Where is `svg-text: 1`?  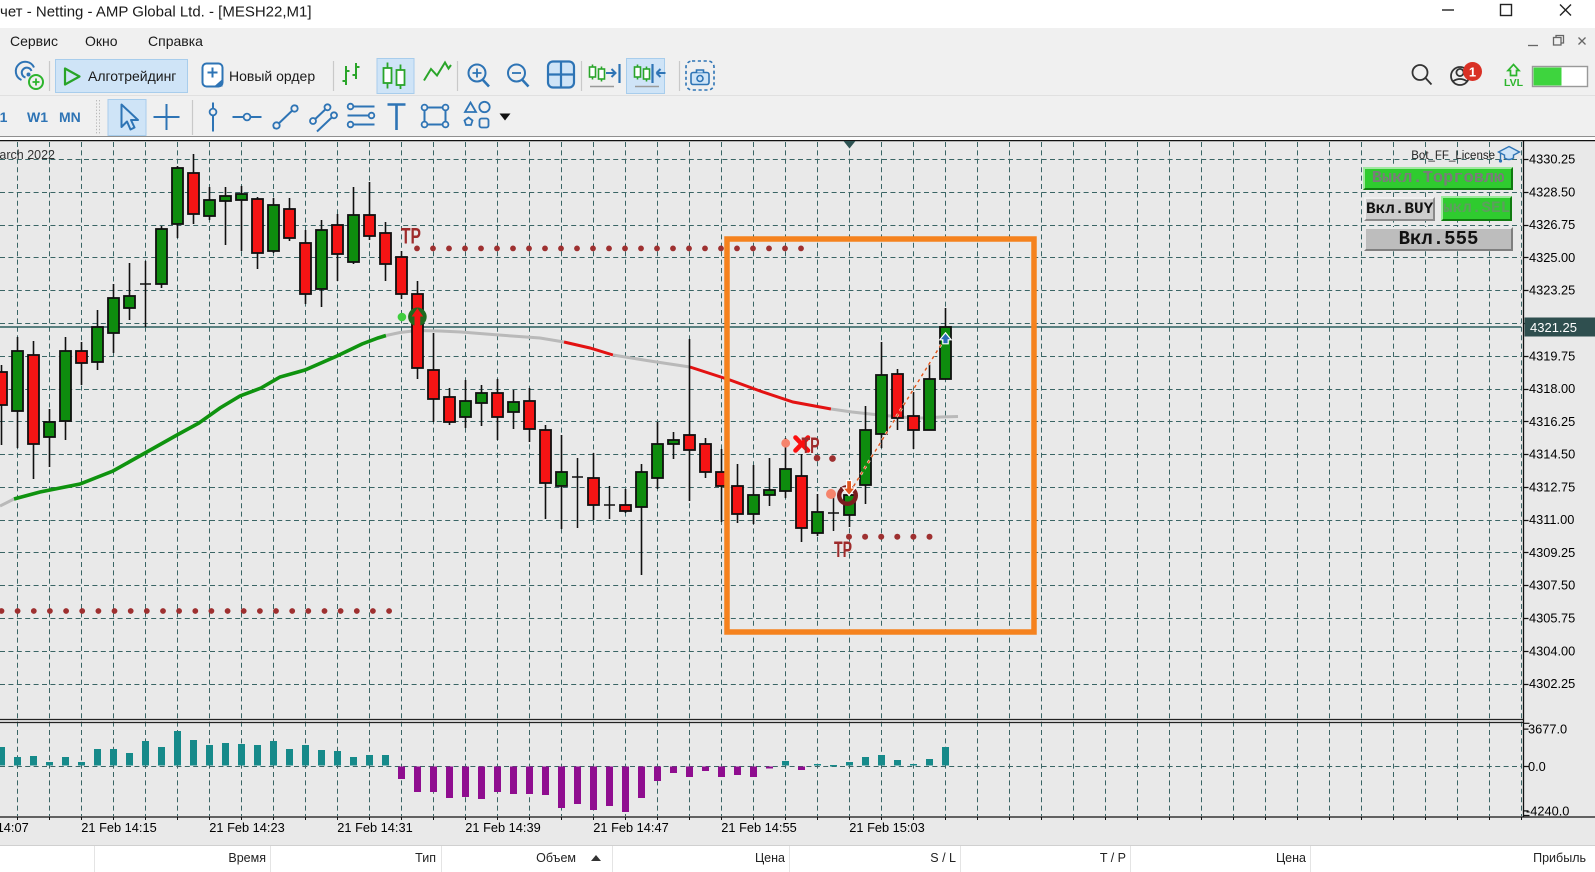 svg-text: 1 is located at coordinates (1472, 72).